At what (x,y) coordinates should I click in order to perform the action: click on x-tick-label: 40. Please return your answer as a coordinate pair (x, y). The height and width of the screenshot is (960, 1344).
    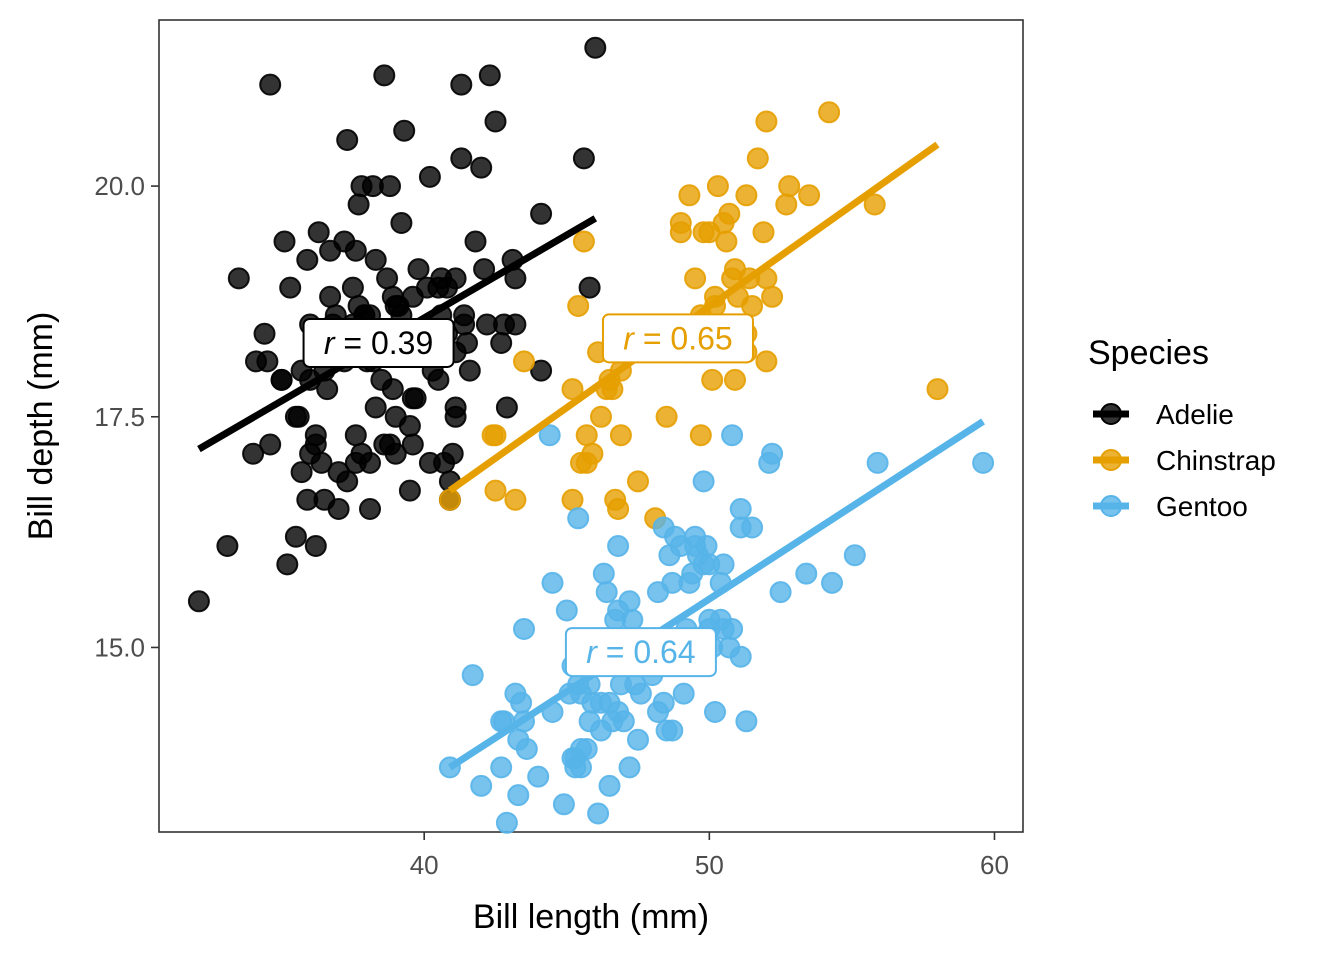
    Looking at the image, I should click on (424, 865).